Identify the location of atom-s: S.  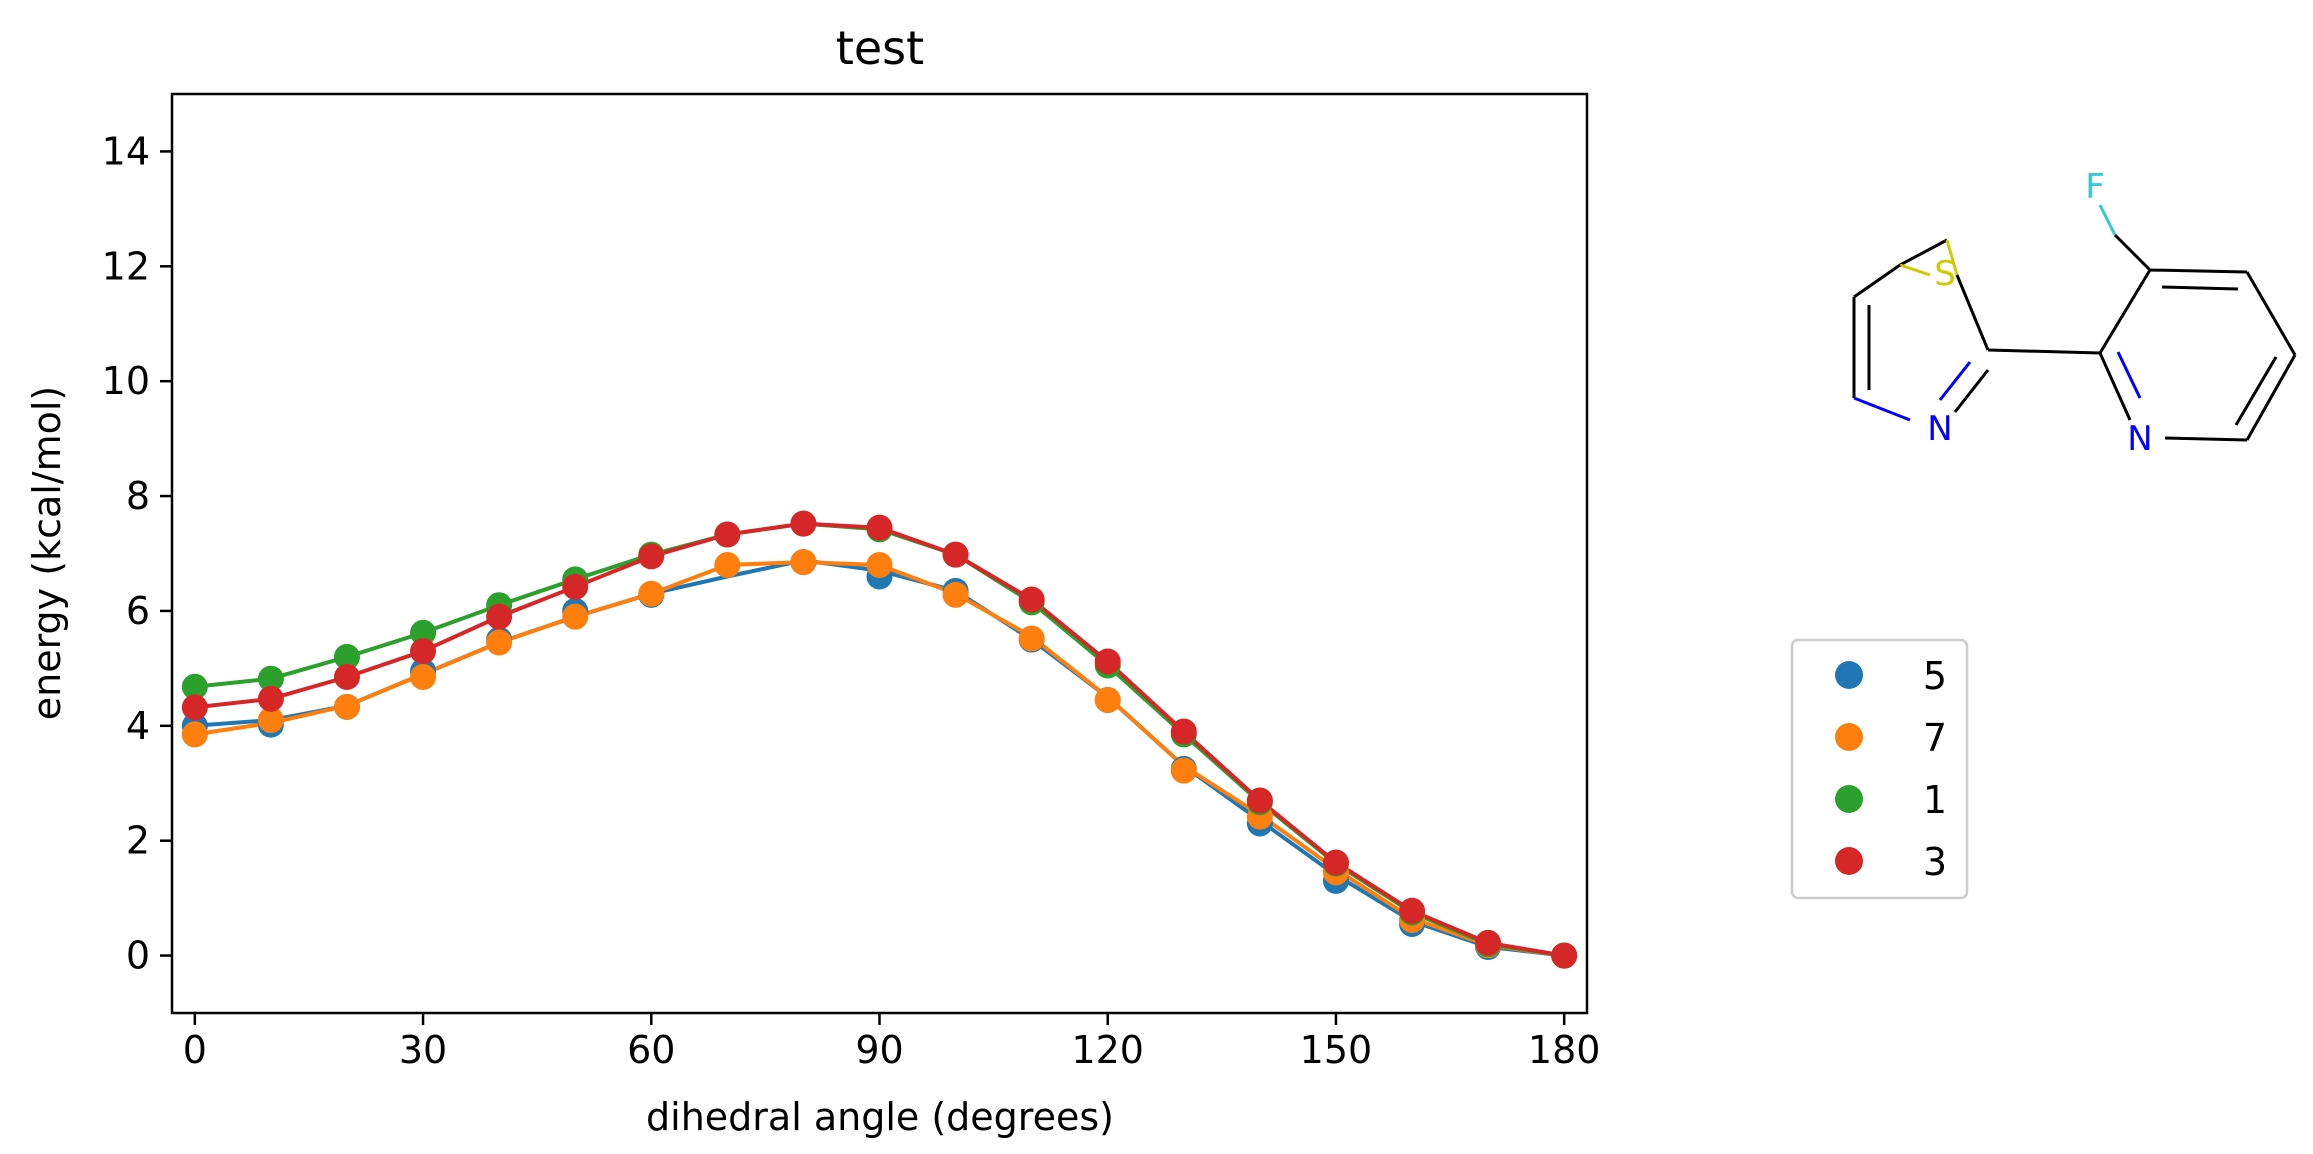
(1945, 274).